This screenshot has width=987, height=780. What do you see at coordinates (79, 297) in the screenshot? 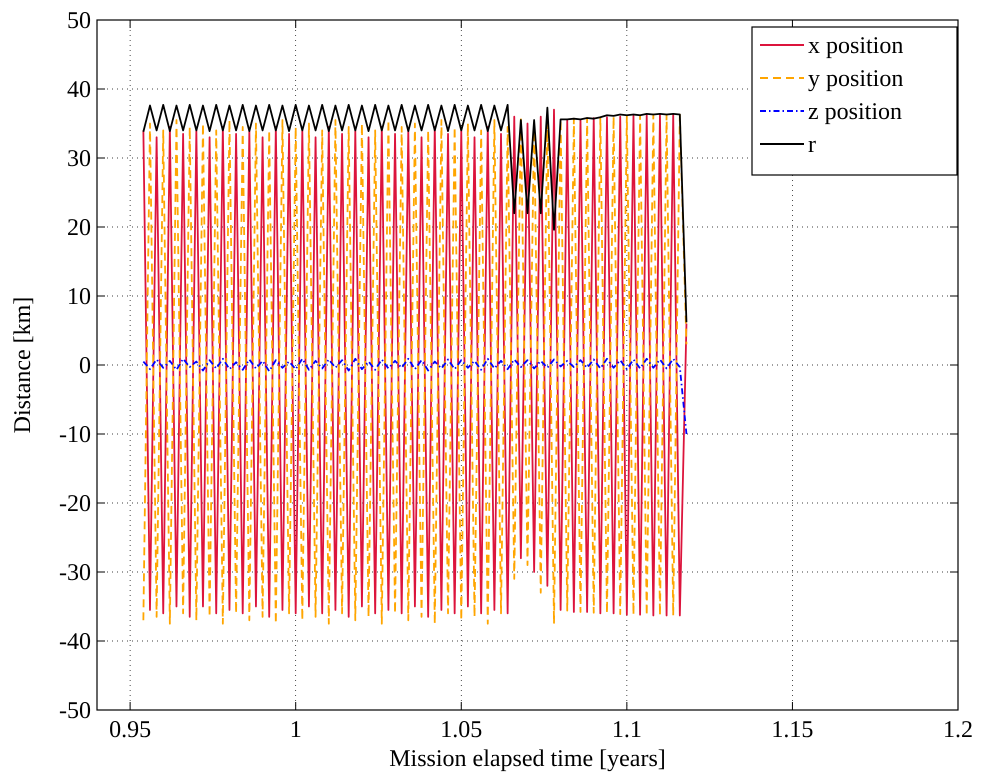
I see `y-tick-label: 10` at bounding box center [79, 297].